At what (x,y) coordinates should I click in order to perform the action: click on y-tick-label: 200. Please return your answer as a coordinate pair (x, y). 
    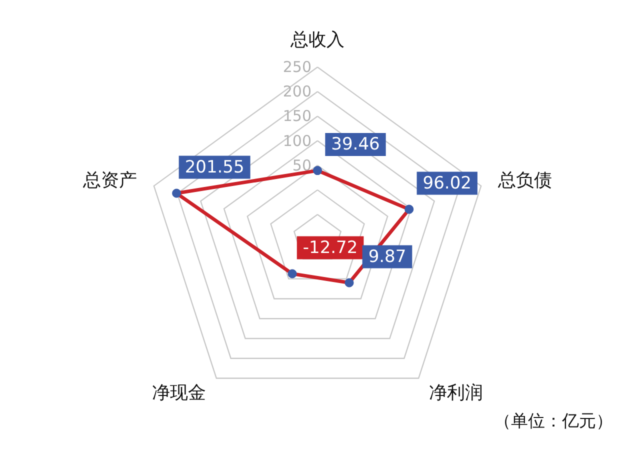
    Looking at the image, I should click on (297, 91).